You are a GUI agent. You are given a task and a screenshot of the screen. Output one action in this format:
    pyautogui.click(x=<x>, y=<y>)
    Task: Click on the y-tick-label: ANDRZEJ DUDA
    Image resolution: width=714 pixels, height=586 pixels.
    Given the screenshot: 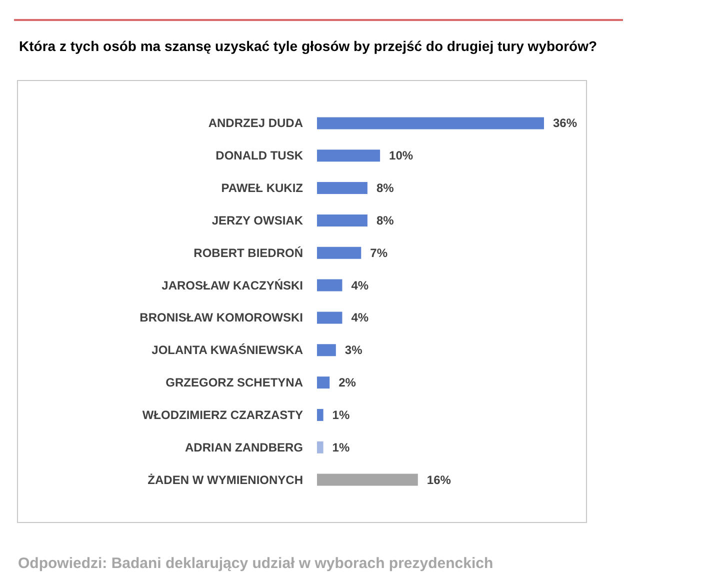 What is the action you would take?
    pyautogui.click(x=256, y=123)
    